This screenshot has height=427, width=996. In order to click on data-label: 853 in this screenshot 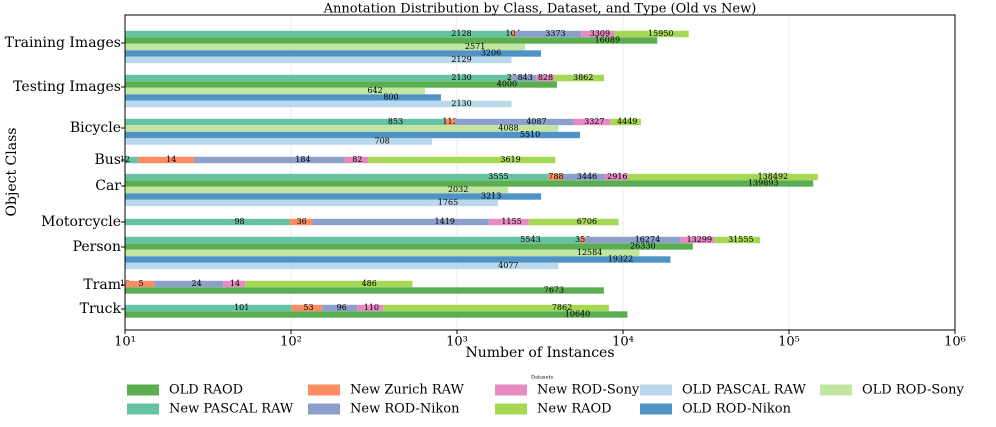, I will do `click(395, 121)`.